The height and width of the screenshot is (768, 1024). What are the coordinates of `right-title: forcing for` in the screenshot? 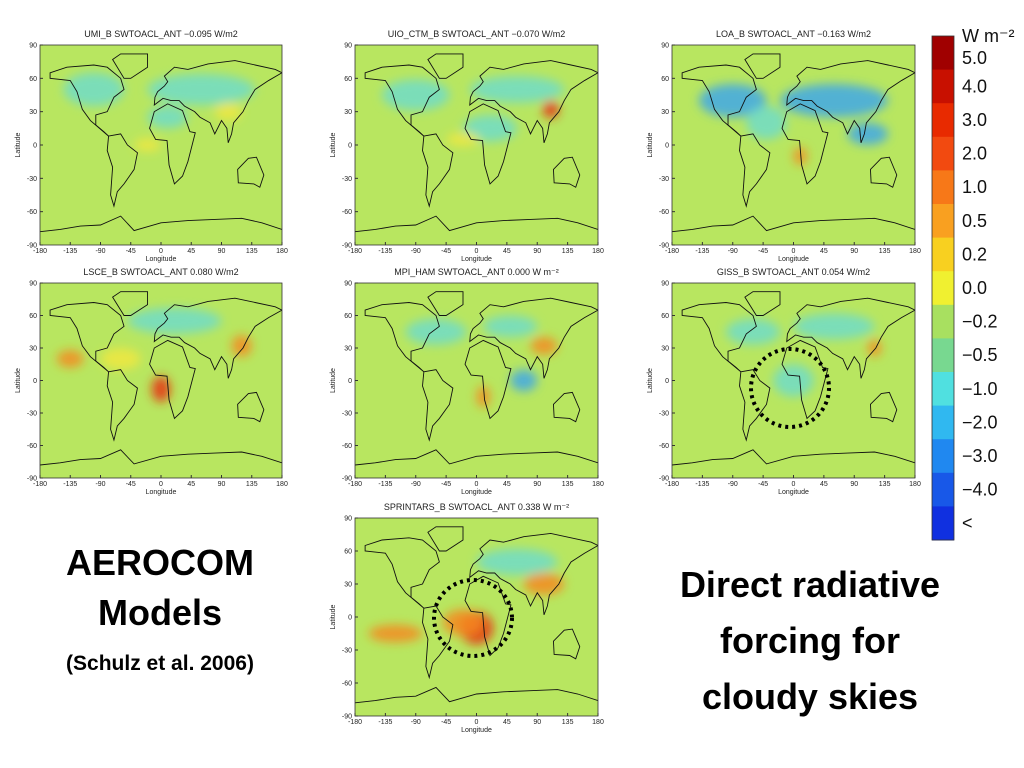 It's located at (810, 640).